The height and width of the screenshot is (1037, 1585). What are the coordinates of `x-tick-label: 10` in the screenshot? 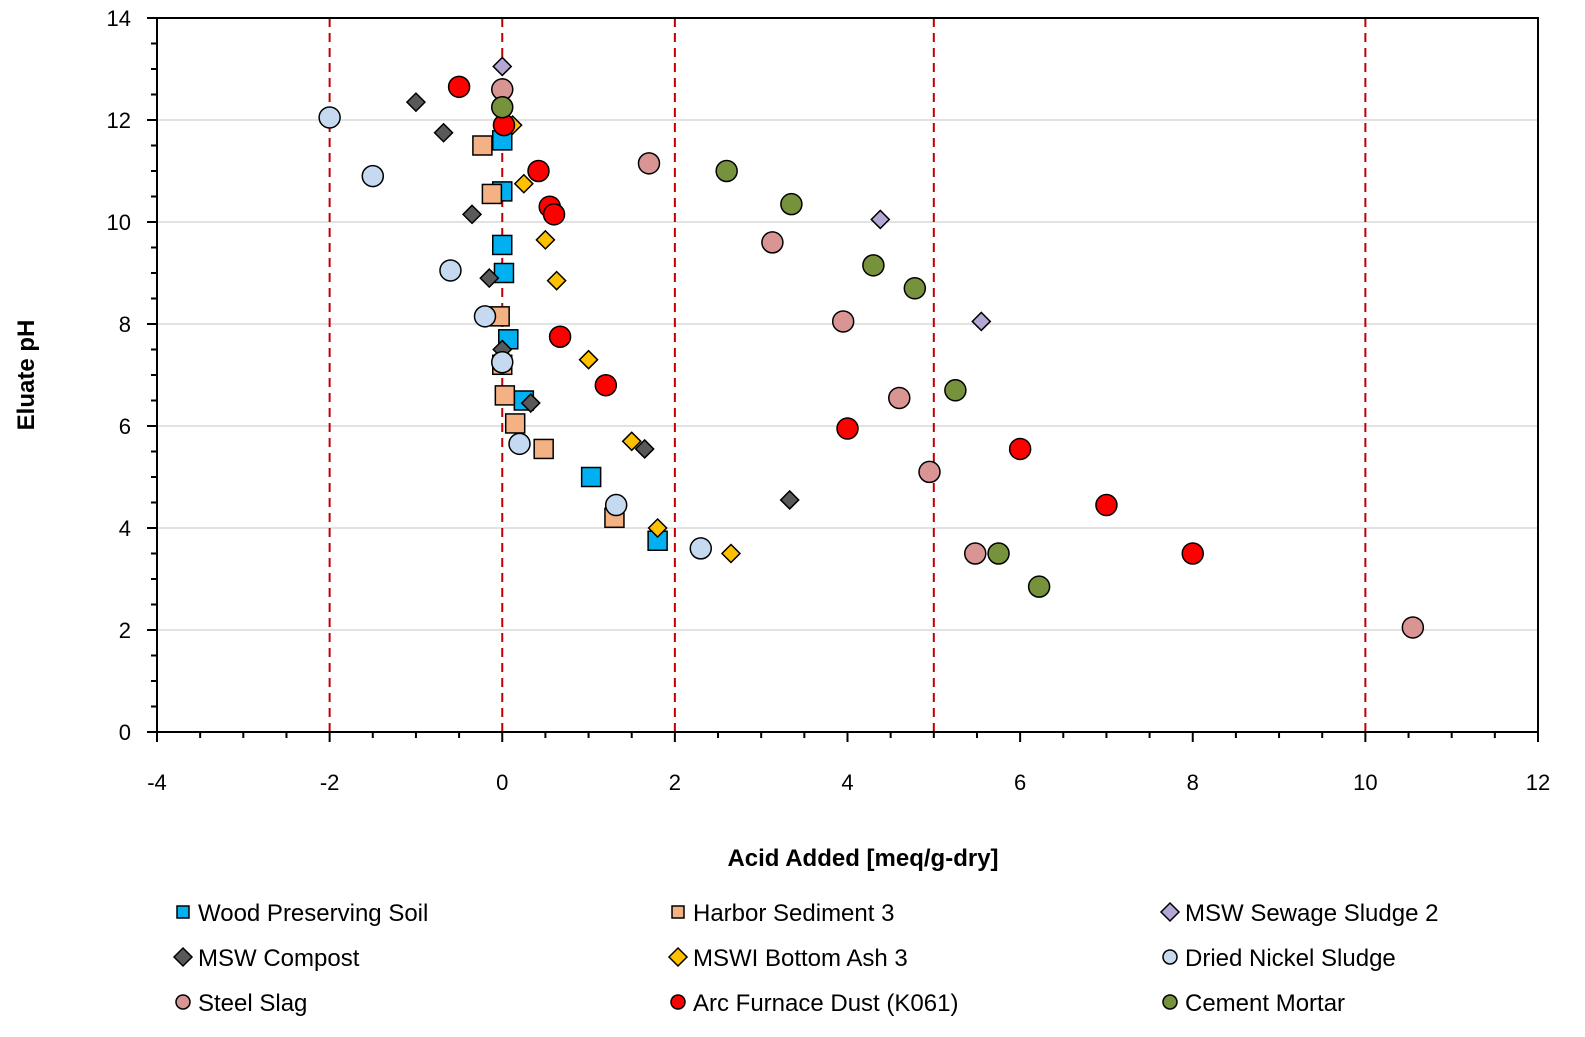 It's located at (1365, 782).